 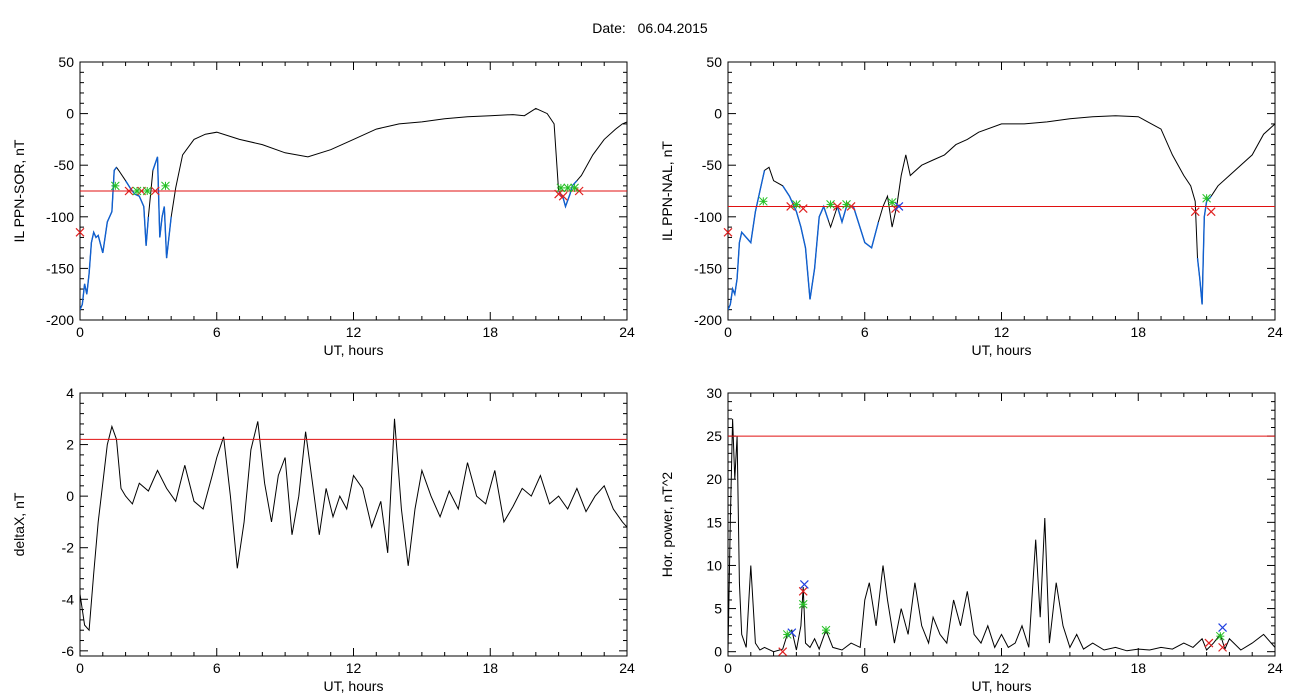 I want to click on y-tick-label: 50, so click(x=66, y=62).